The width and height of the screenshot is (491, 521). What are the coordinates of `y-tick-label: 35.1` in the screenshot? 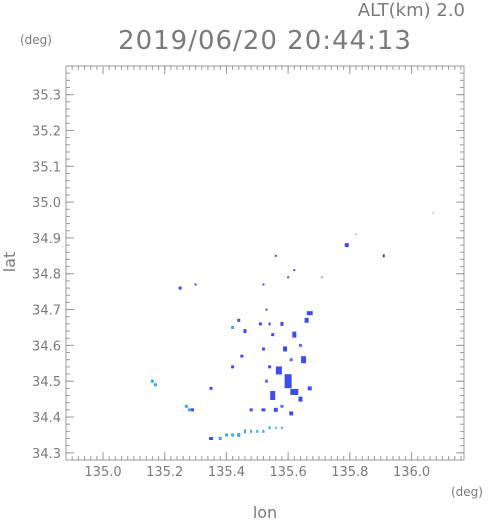 It's located at (46, 167).